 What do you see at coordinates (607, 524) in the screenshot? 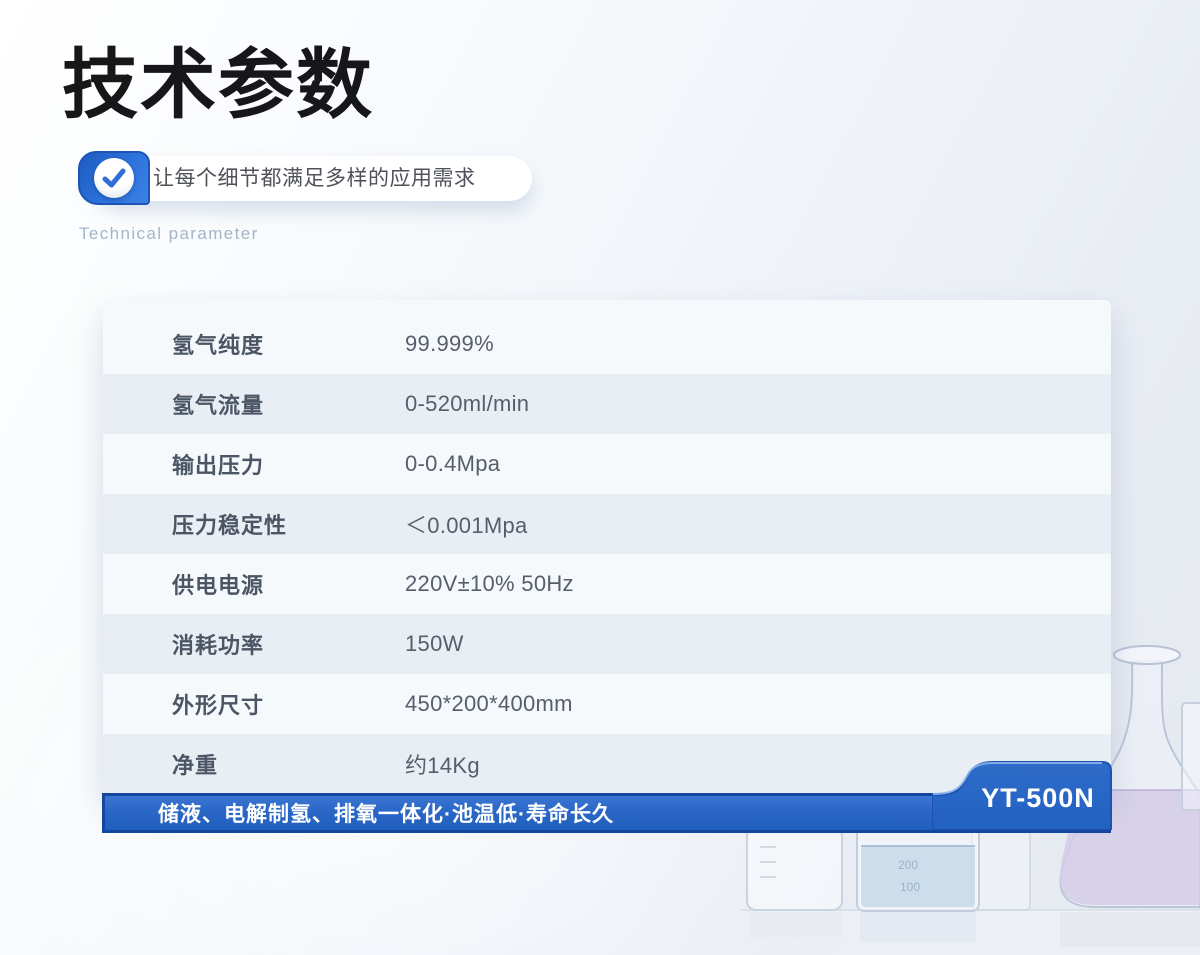
I see `table-row: 压力稳定性 ＜0.001Mpa` at bounding box center [607, 524].